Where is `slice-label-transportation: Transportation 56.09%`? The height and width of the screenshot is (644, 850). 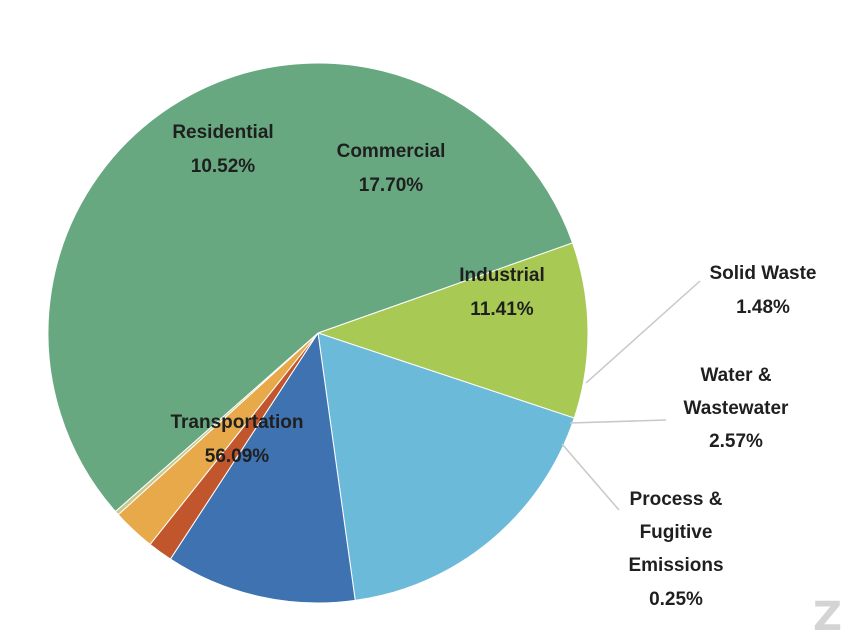
slice-label-transportation: Transportation 56.09% is located at coordinates (236, 439).